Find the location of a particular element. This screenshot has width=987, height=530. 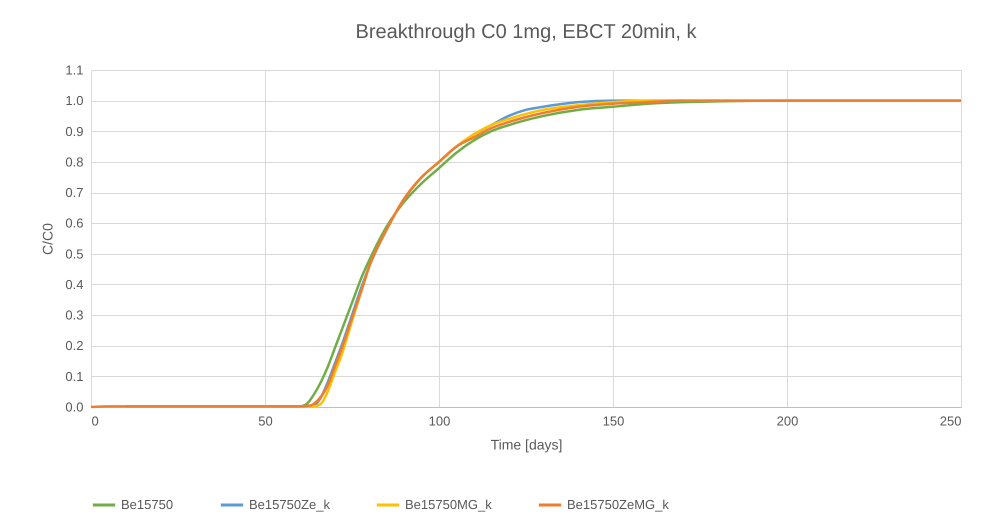

y-tick-label: 0.4 is located at coordinates (74, 284).